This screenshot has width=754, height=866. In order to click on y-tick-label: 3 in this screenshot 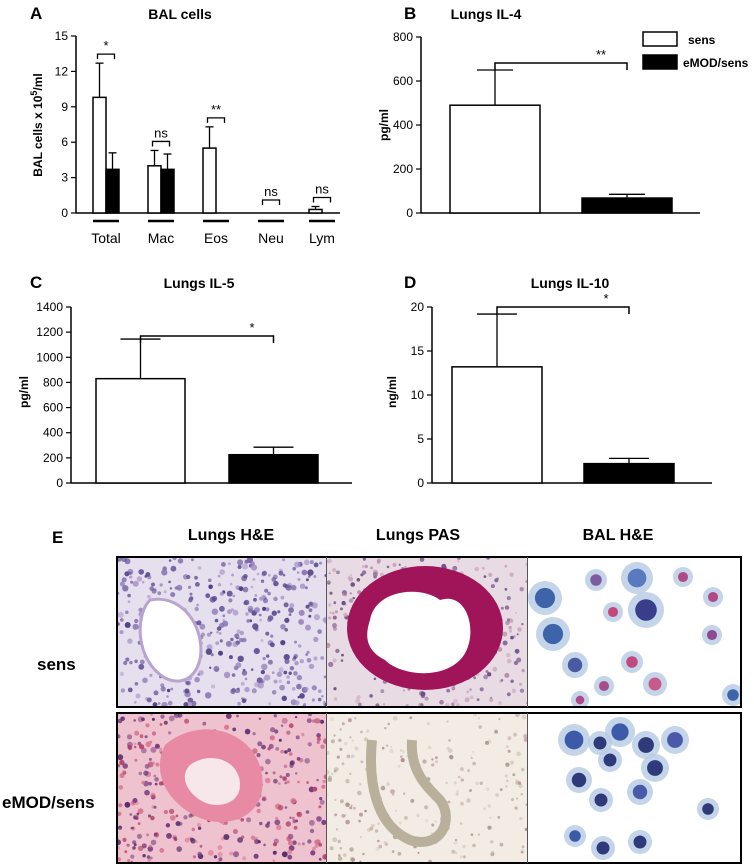, I will do `click(64, 178)`.